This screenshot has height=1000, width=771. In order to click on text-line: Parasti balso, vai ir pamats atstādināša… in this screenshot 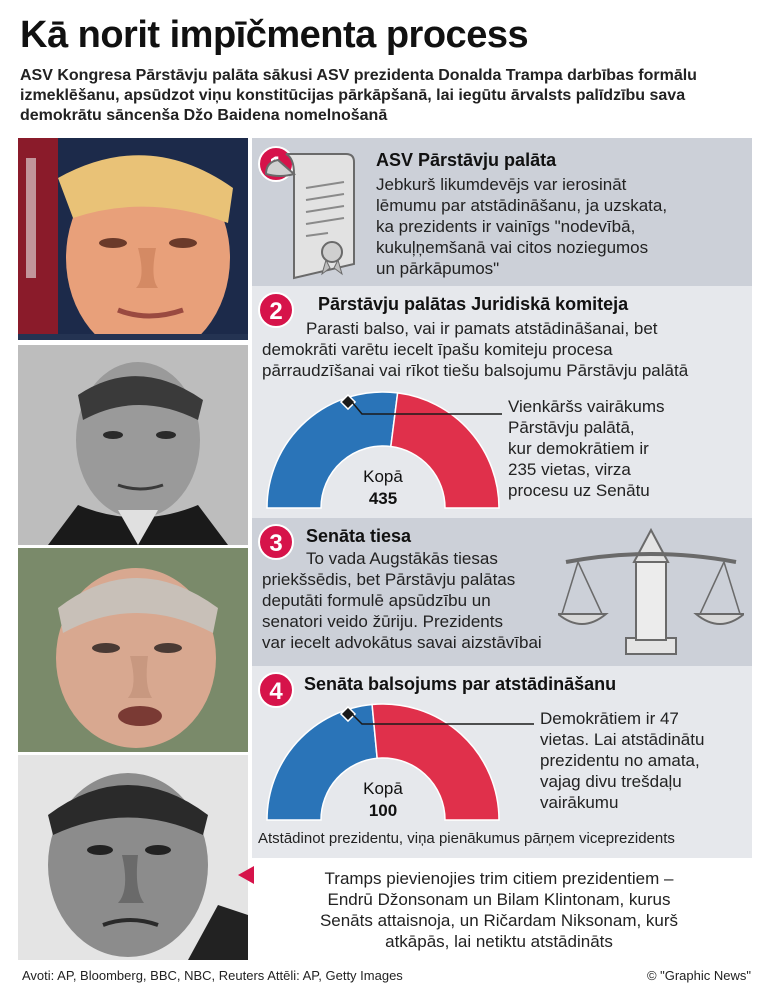, I will do `click(482, 328)`.